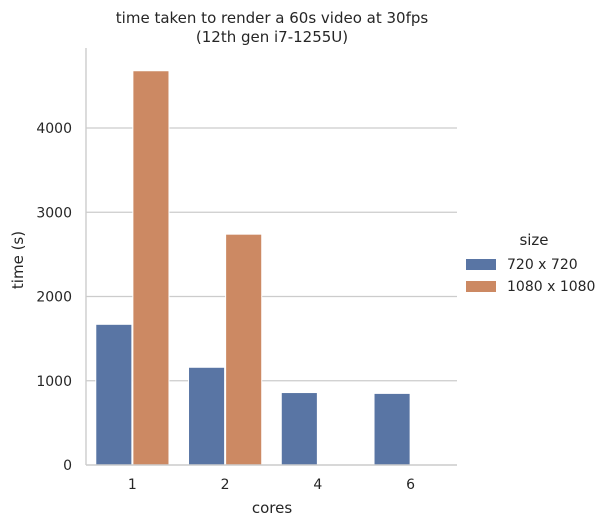 The width and height of the screenshot is (616, 527). Describe the element at coordinates (410, 485) in the screenshot. I see `x-tick-label: 6` at that location.